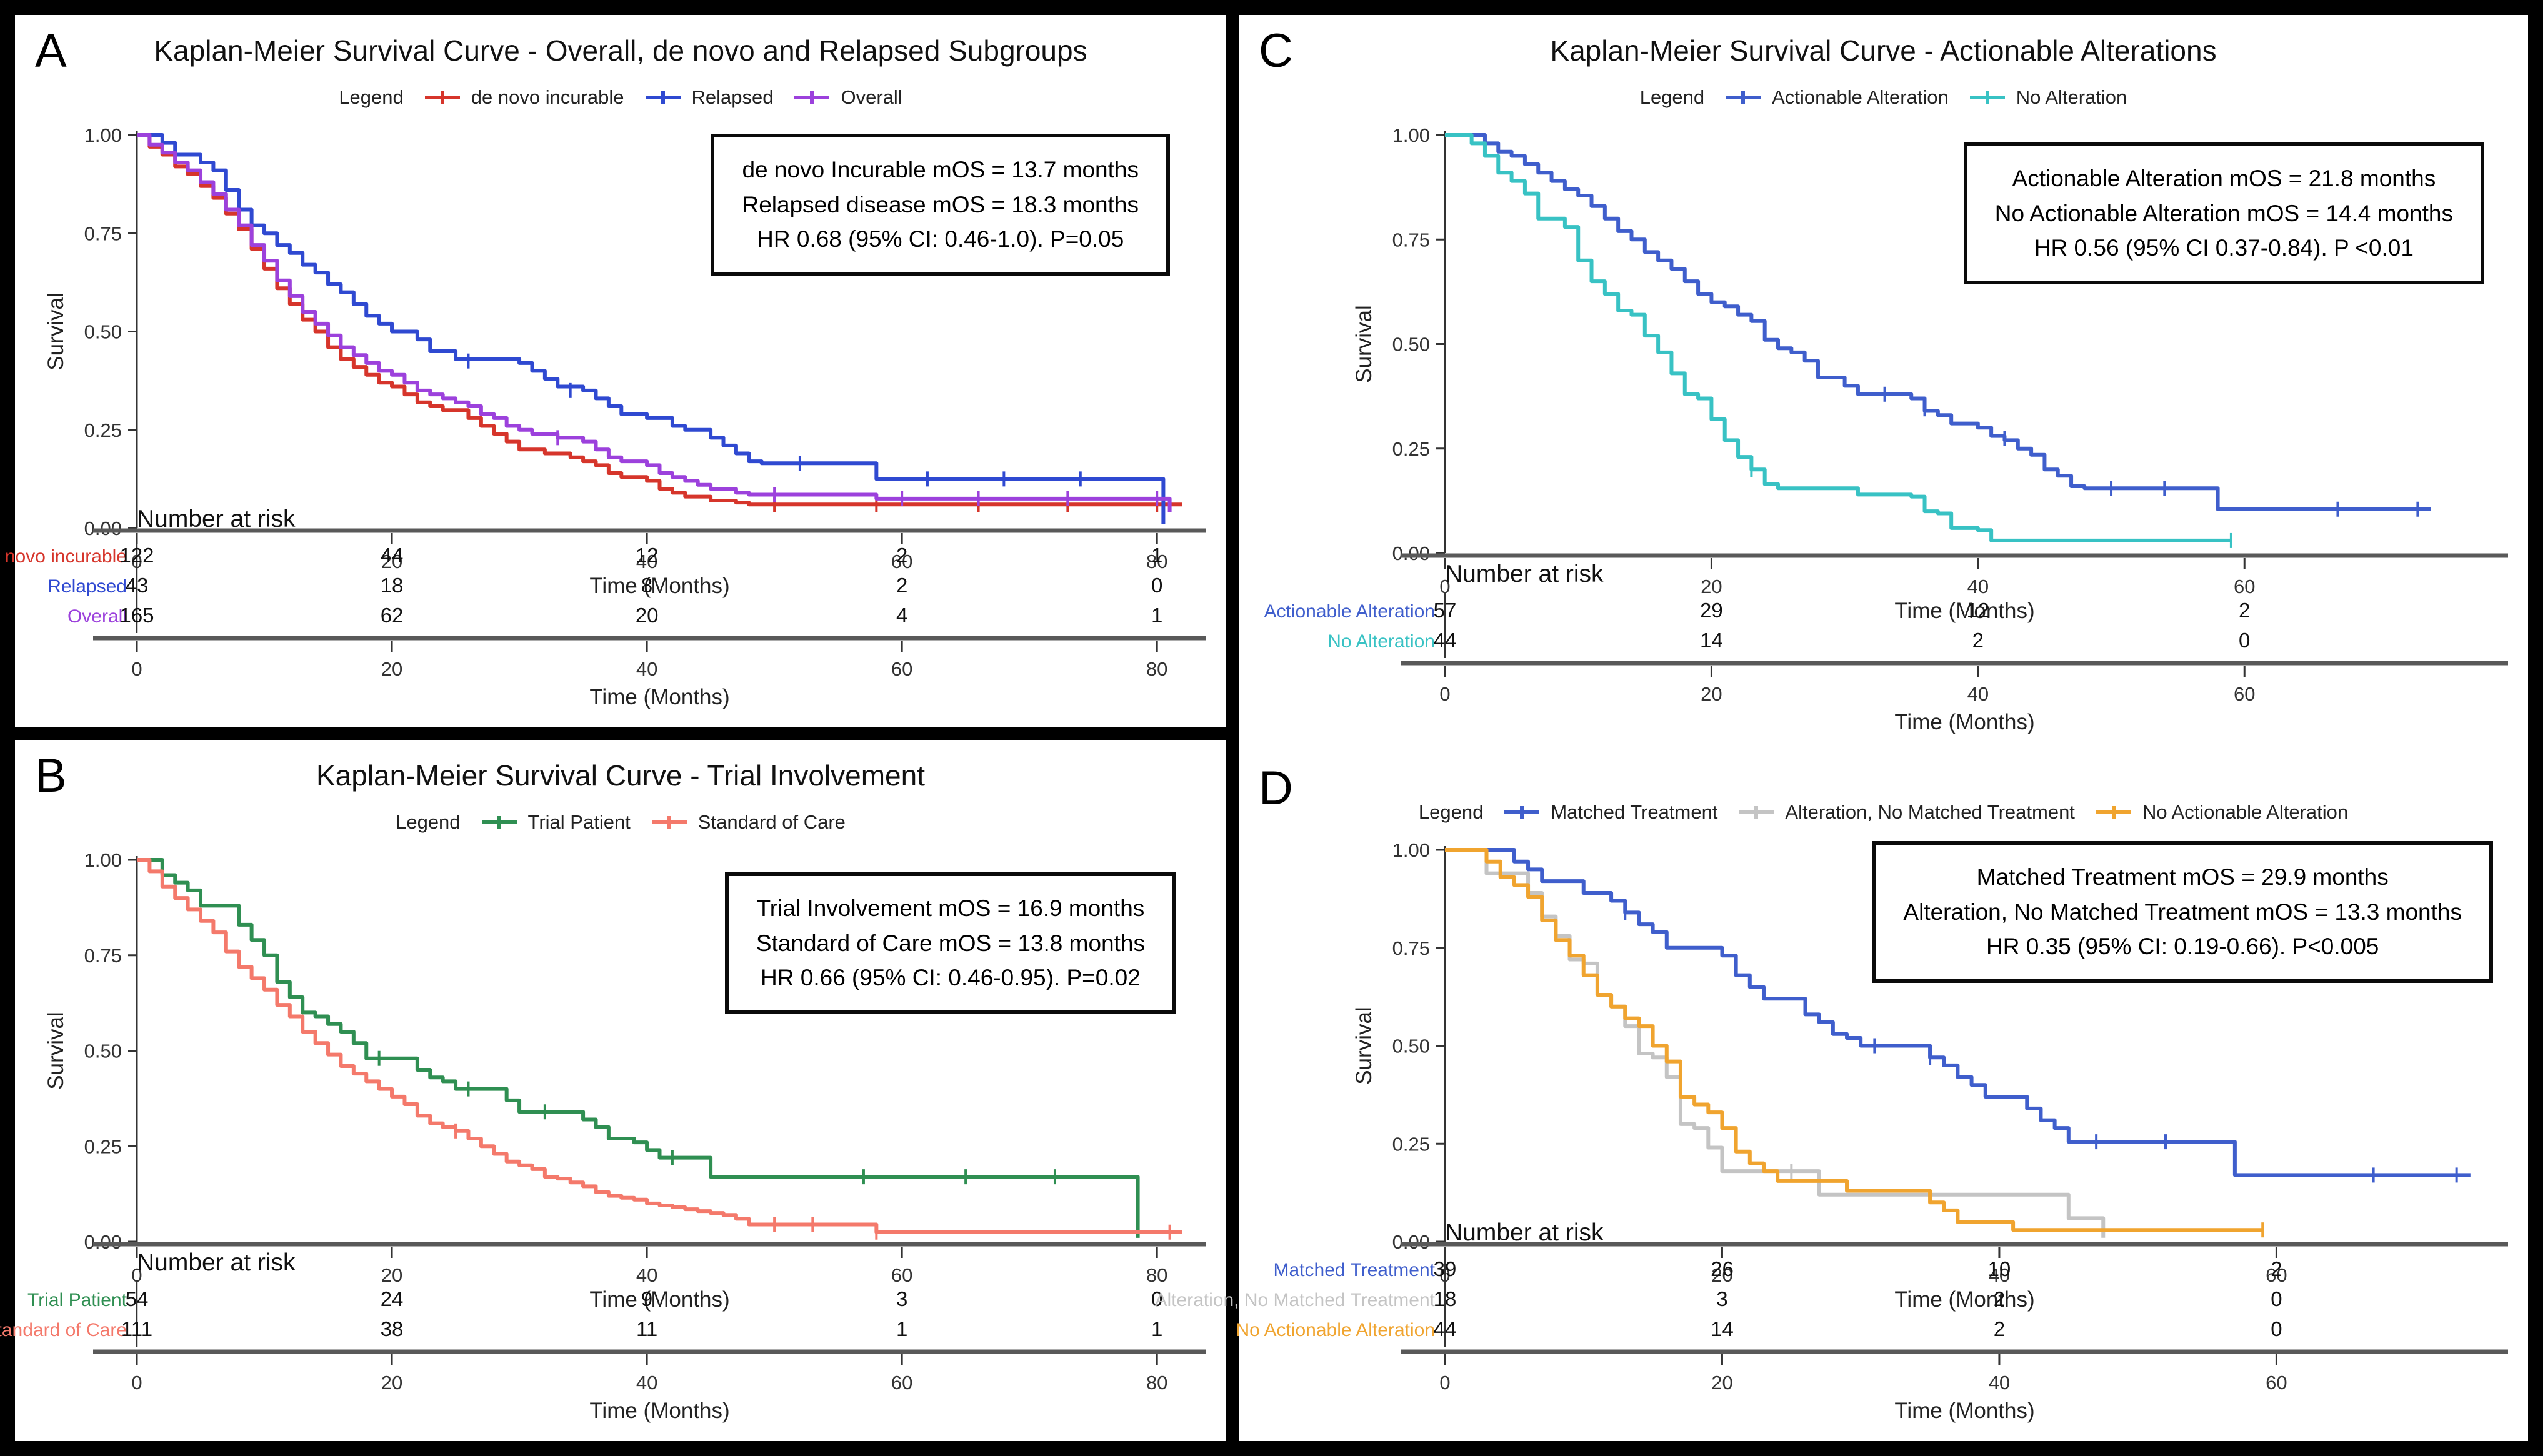 The width and height of the screenshot is (2543, 1456). Describe the element at coordinates (660, 320) in the screenshot. I see `curve-de-novo-incurable` at that location.